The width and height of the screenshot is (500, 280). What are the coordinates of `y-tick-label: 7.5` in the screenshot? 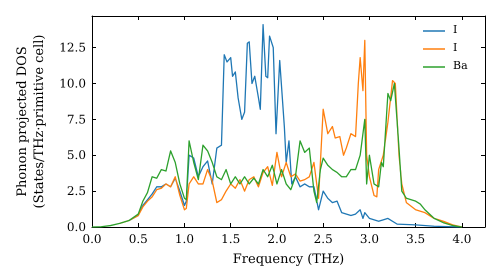 It's located at (76, 119).